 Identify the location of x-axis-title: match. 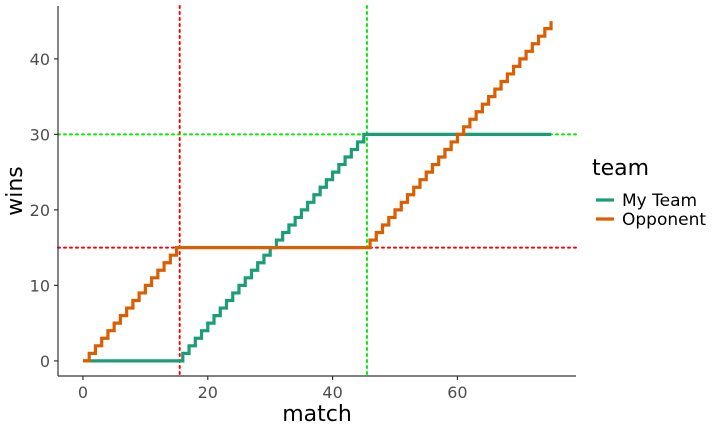
(317, 414).